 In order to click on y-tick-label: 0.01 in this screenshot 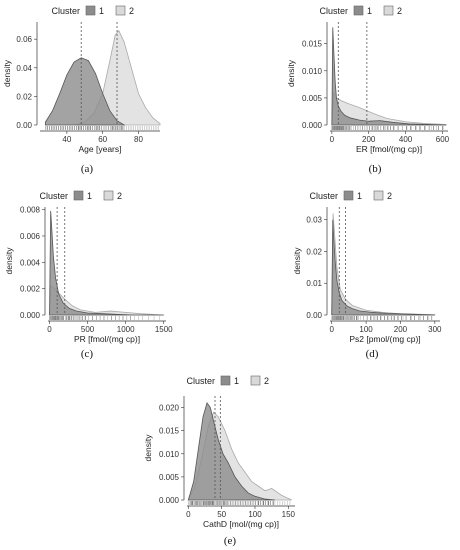, I will do `click(314, 283)`.